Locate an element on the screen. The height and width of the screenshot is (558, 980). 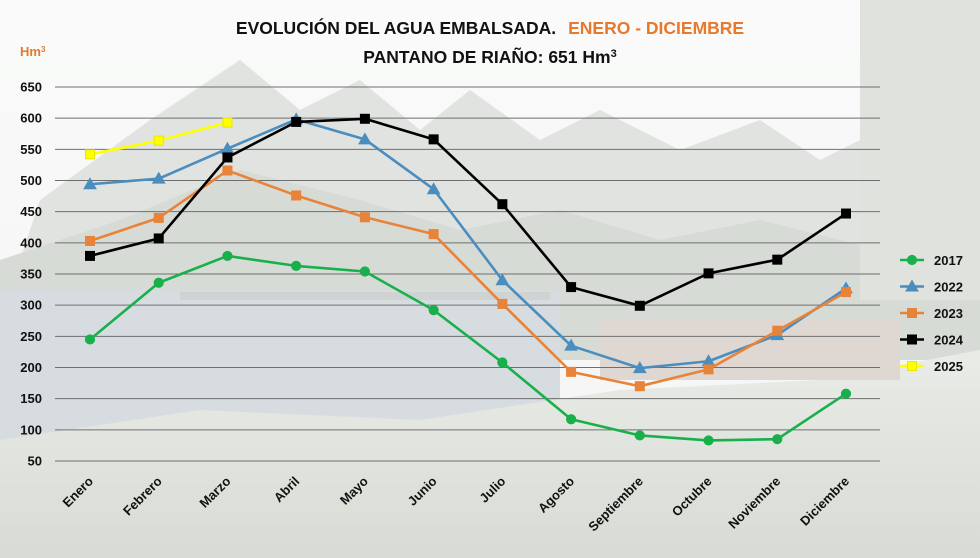
legend-label: 2022 is located at coordinates (948, 287).